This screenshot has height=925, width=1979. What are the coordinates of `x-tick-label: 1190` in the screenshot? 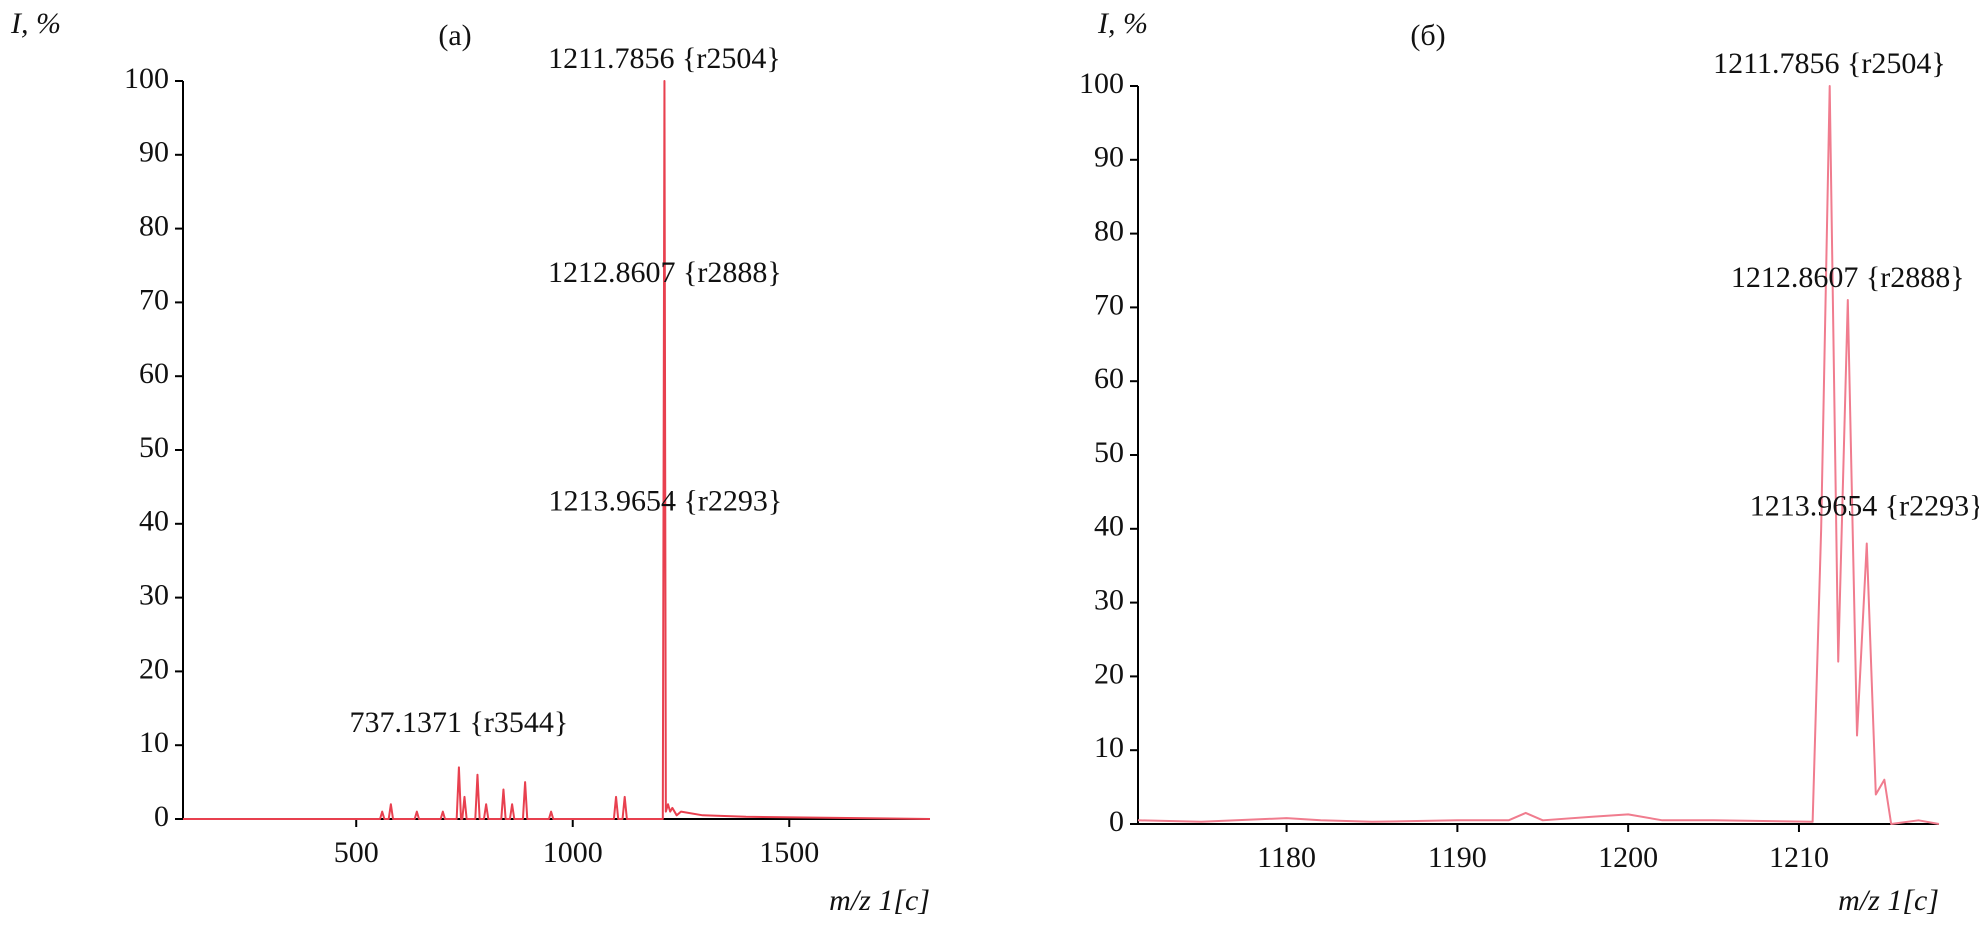 It's located at (1457, 857).